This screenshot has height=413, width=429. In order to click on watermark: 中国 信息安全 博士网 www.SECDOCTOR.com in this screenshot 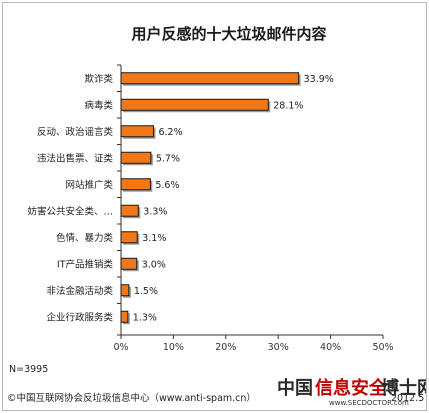, I will do `click(351, 392)`.